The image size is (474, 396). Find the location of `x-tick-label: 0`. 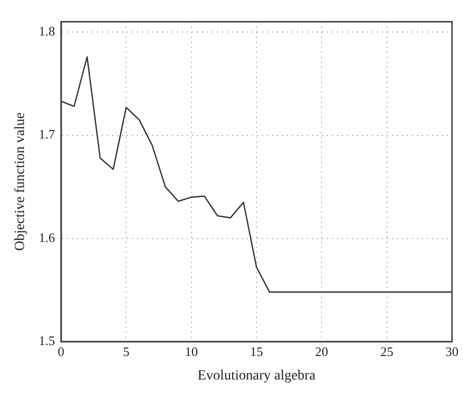

x-tick-label: 0 is located at coordinates (61, 351).